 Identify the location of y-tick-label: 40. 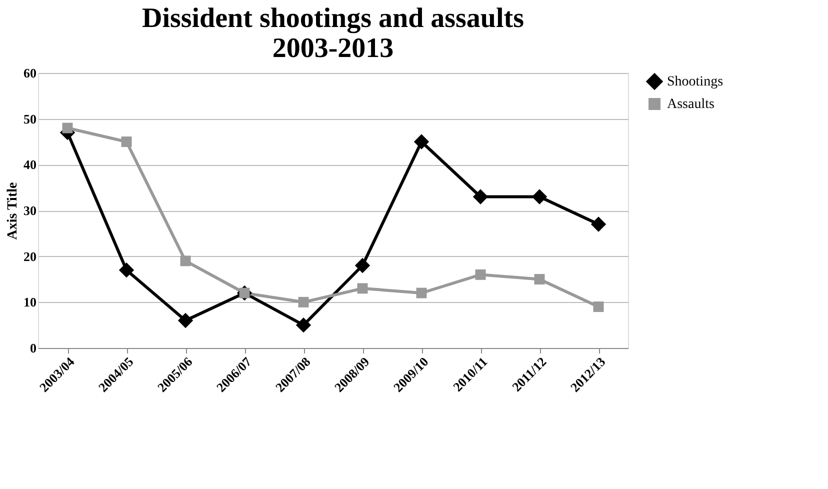
(30, 164).